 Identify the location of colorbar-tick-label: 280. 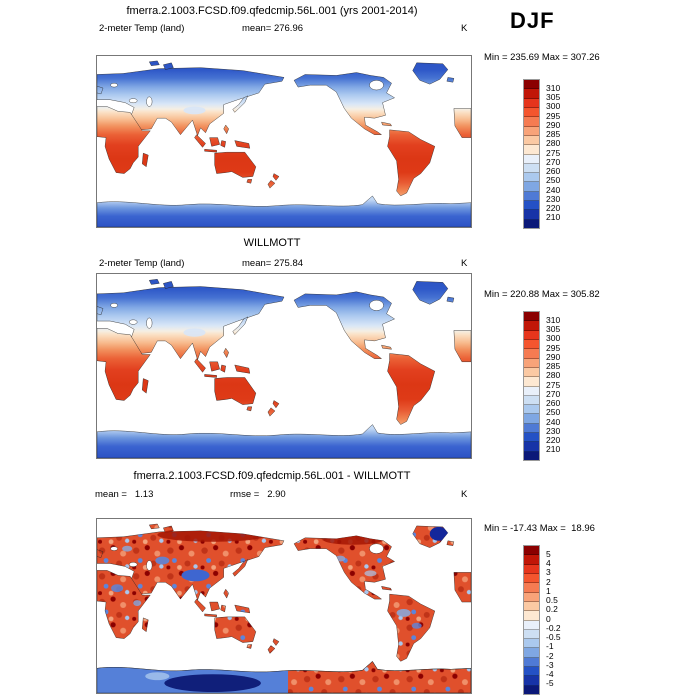
(553, 143).